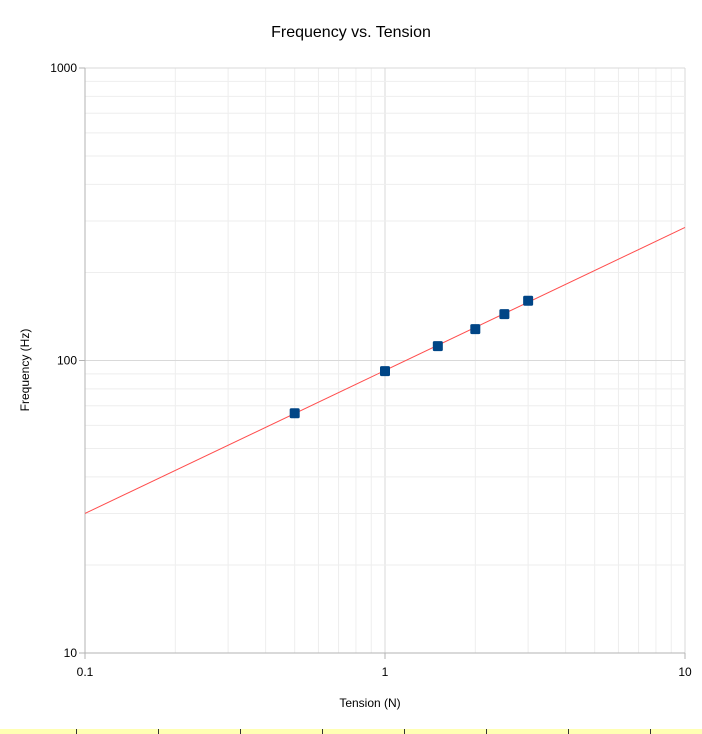 The width and height of the screenshot is (702, 734). What do you see at coordinates (369, 703) in the screenshot?
I see `x-axis-label: Tension (N)` at bounding box center [369, 703].